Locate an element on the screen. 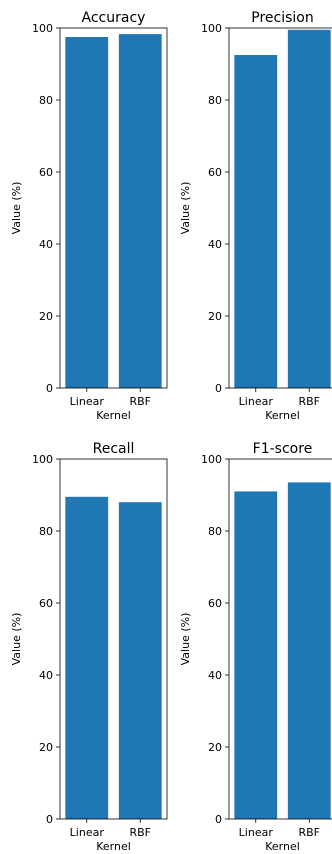 The height and width of the screenshot is (854, 332). chart-title: Recall is located at coordinates (114, 449).